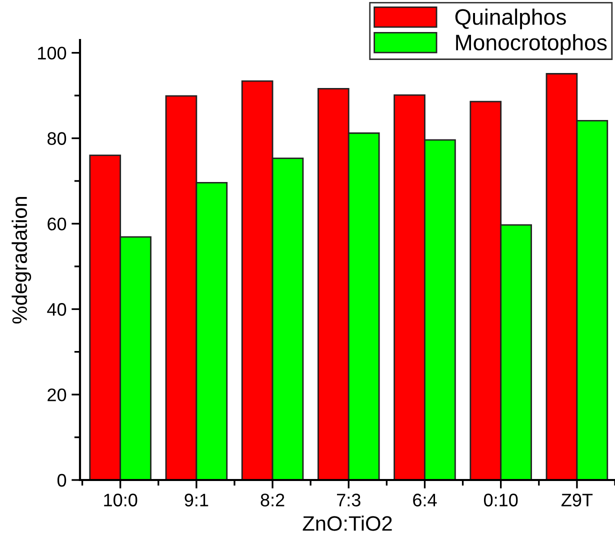 This screenshot has height=538, width=615. I want to click on y-tick-label: 40, so click(56, 309).